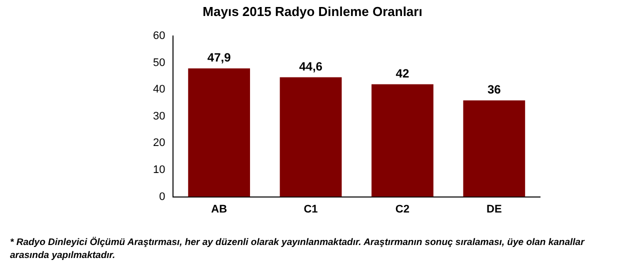 The image size is (625, 271). What do you see at coordinates (159, 116) in the screenshot?
I see `y-tick-label: 30` at bounding box center [159, 116].